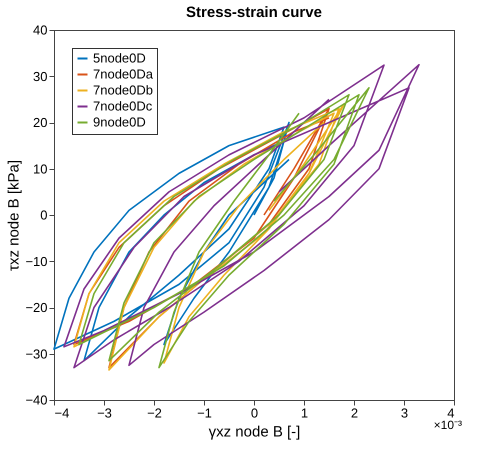 This screenshot has height=455, width=482. Describe the element at coordinates (254, 12) in the screenshot. I see `chart-title: Stress-strain curve` at that location.